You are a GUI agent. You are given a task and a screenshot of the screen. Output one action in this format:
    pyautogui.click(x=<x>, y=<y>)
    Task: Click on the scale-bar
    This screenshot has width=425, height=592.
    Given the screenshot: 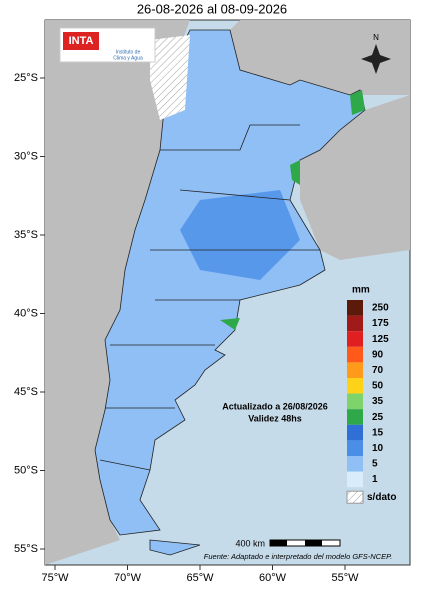 What is the action you would take?
    pyautogui.click(x=305, y=543)
    